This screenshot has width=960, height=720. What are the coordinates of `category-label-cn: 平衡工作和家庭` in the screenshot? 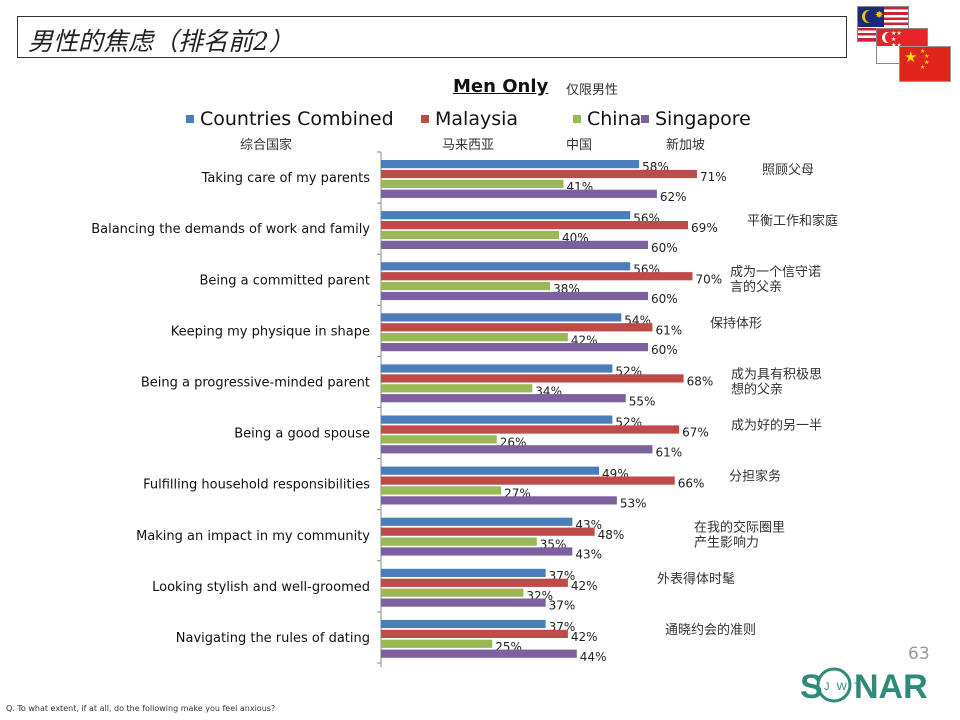 It's located at (792, 221).